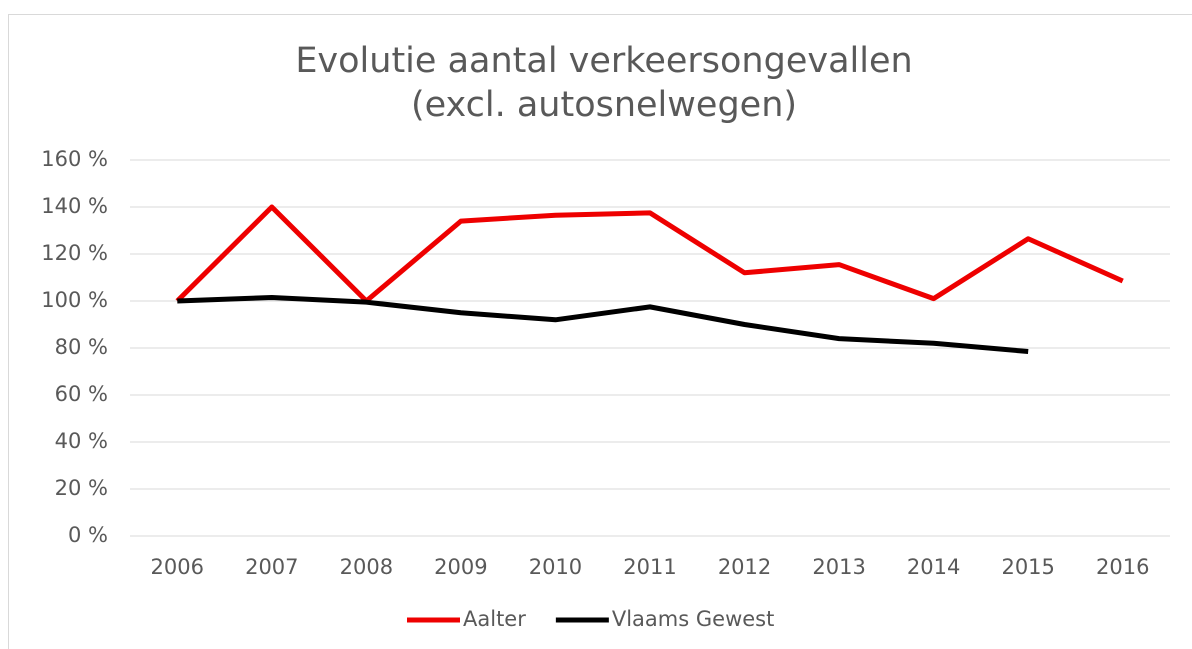 The width and height of the screenshot is (1192, 649). What do you see at coordinates (177, 567) in the screenshot?
I see `x-tick-label: 2006` at bounding box center [177, 567].